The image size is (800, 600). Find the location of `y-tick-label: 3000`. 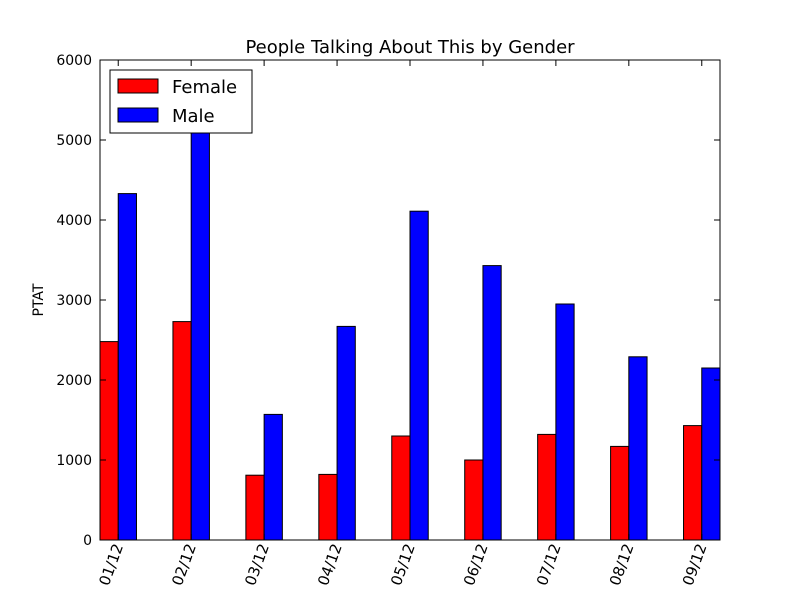

y-tick-label: 3000 is located at coordinates (74, 301).